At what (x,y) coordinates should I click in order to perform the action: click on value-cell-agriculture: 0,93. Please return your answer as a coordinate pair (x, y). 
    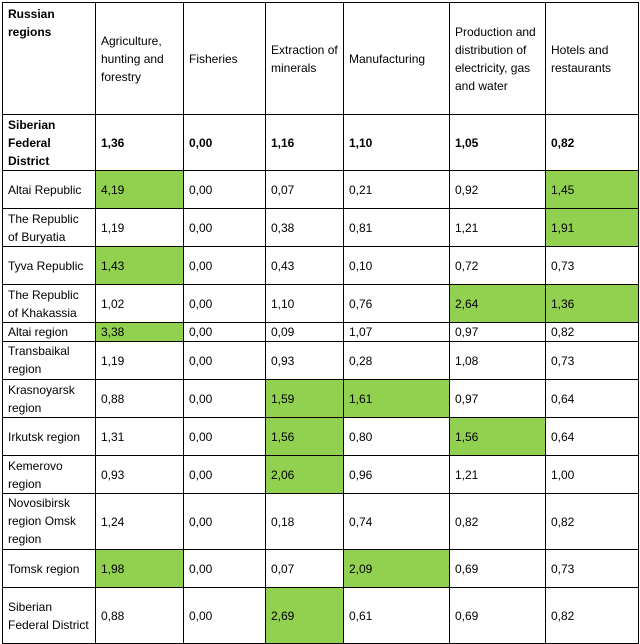
    Looking at the image, I should click on (139, 474).